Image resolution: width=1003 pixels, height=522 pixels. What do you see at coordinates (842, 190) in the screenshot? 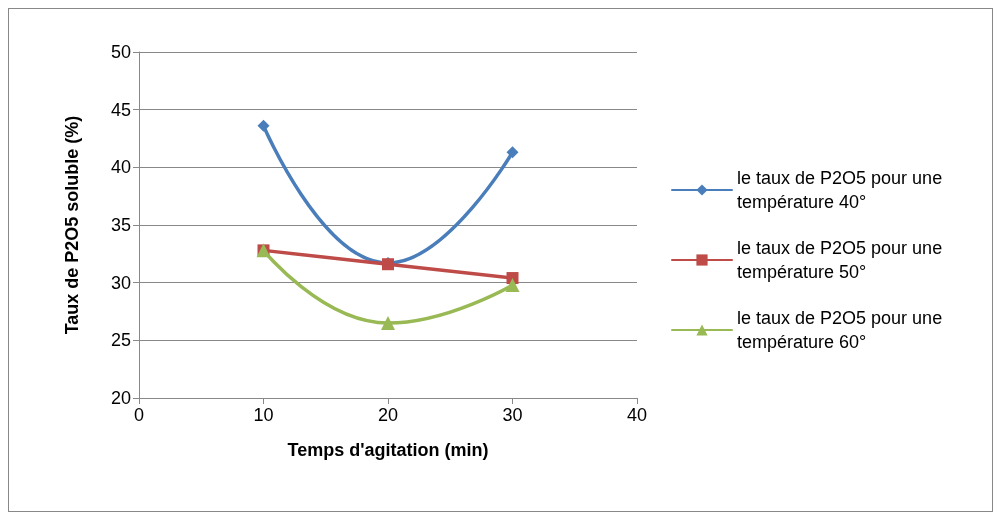
I see `legend-label: le taux de P2O5 pour une température 40°` at bounding box center [842, 190].